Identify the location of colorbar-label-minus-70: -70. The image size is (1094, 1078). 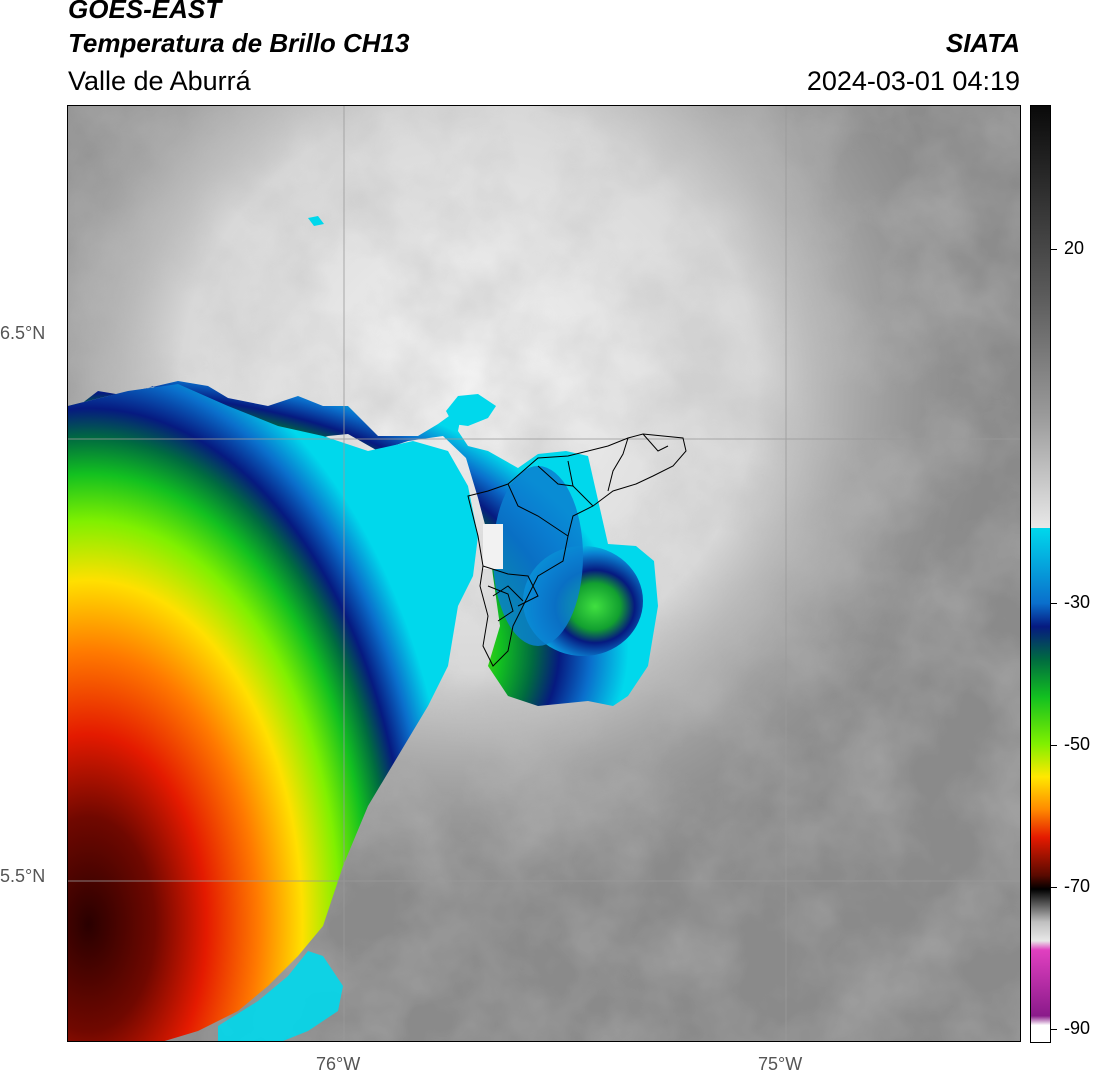
(1077, 886).